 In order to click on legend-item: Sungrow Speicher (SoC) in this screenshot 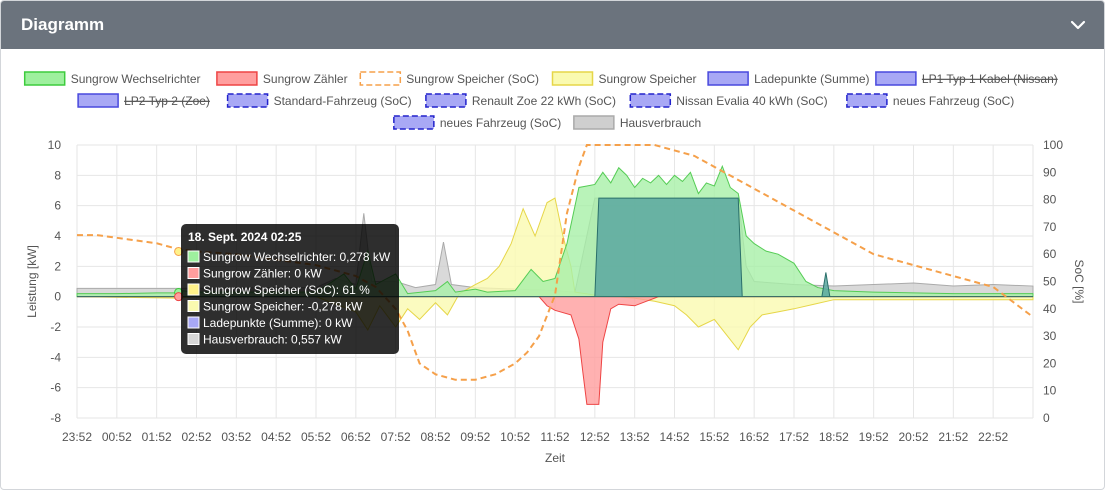, I will do `click(449, 78)`.